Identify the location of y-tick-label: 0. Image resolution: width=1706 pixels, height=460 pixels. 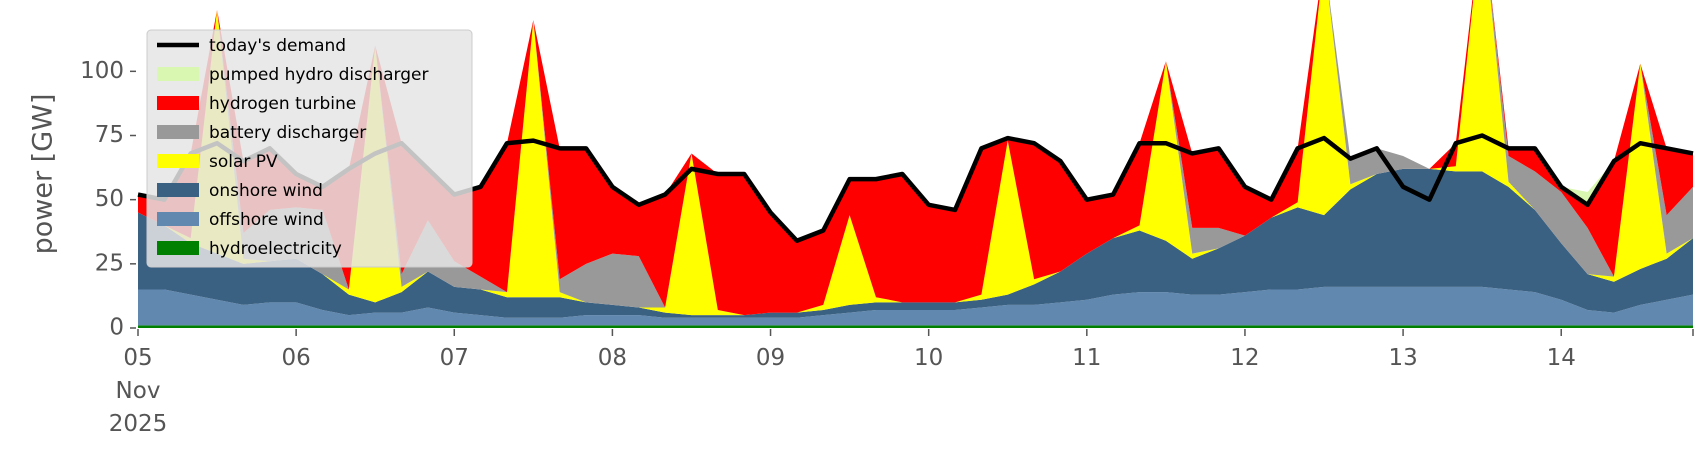
(116, 328).